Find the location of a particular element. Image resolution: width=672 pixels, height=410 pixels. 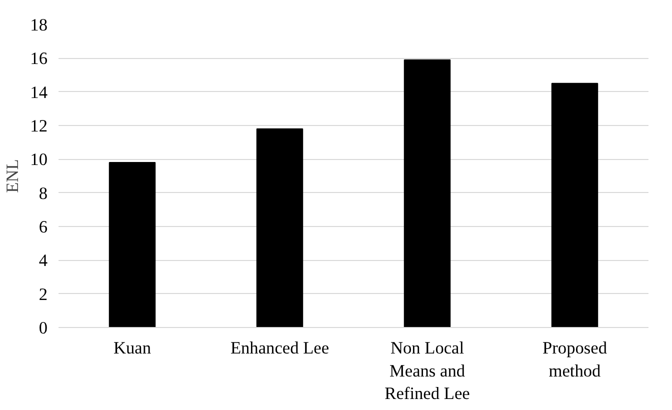

y-axis-title: ENL is located at coordinates (12, 176).